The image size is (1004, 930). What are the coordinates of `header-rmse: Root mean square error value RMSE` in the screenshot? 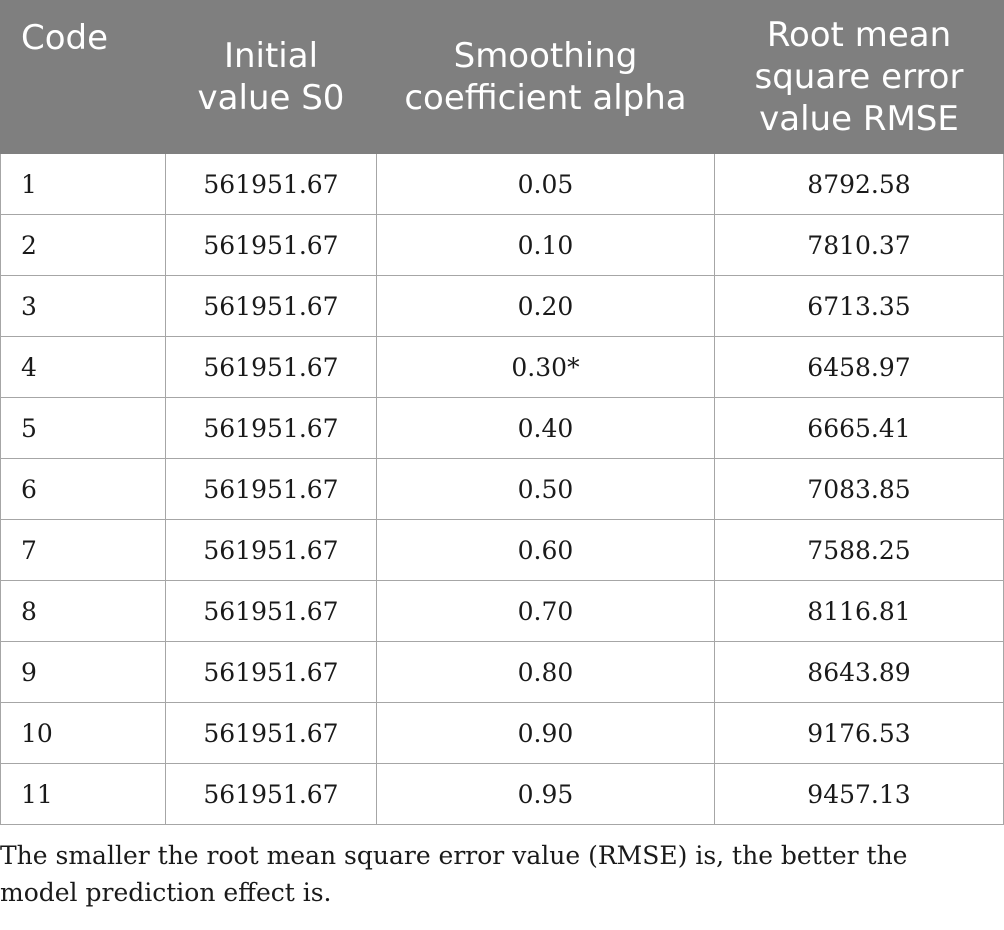 It's located at (859, 77).